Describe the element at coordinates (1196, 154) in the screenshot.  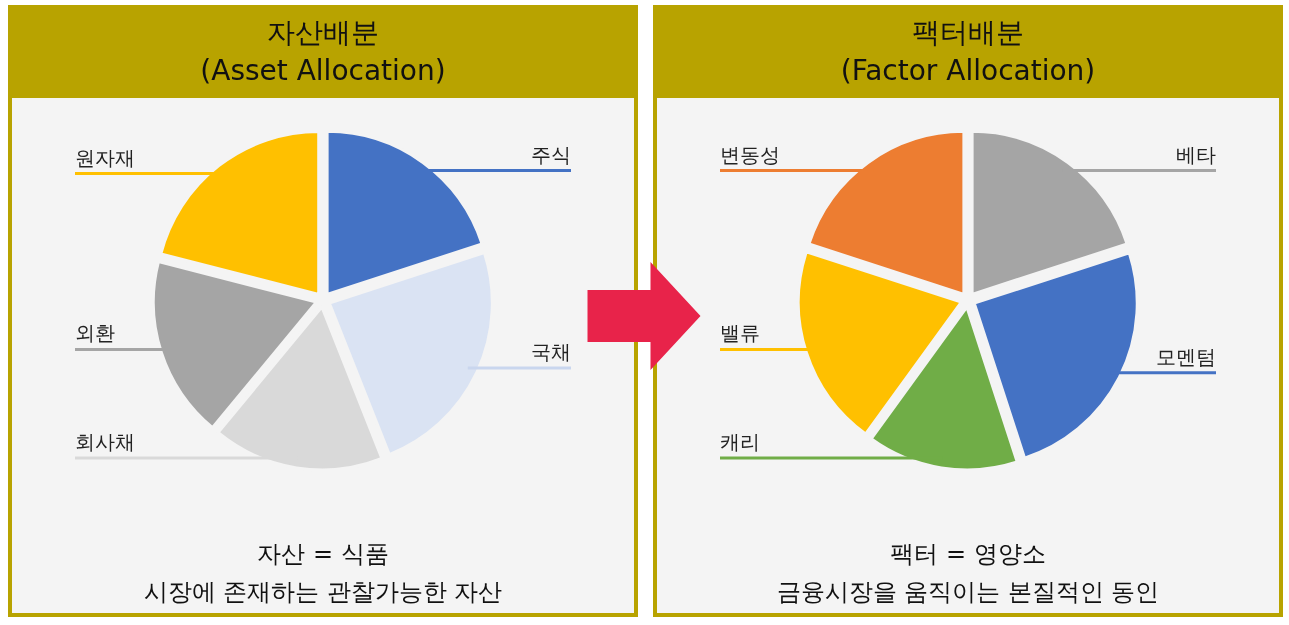
I see `slice-label: 베타` at that location.